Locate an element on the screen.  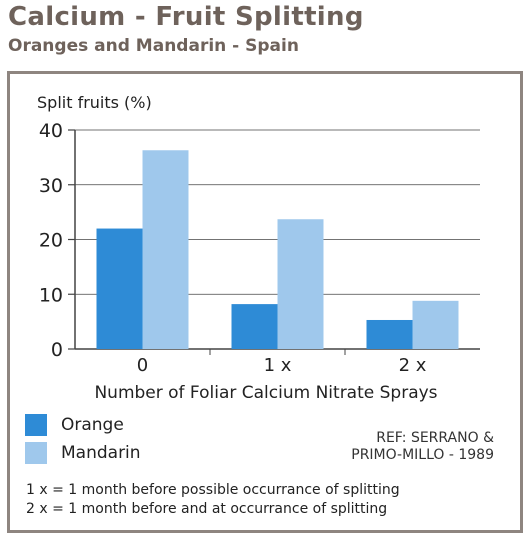
legend-item-orange: Orange is located at coordinates (74, 425).